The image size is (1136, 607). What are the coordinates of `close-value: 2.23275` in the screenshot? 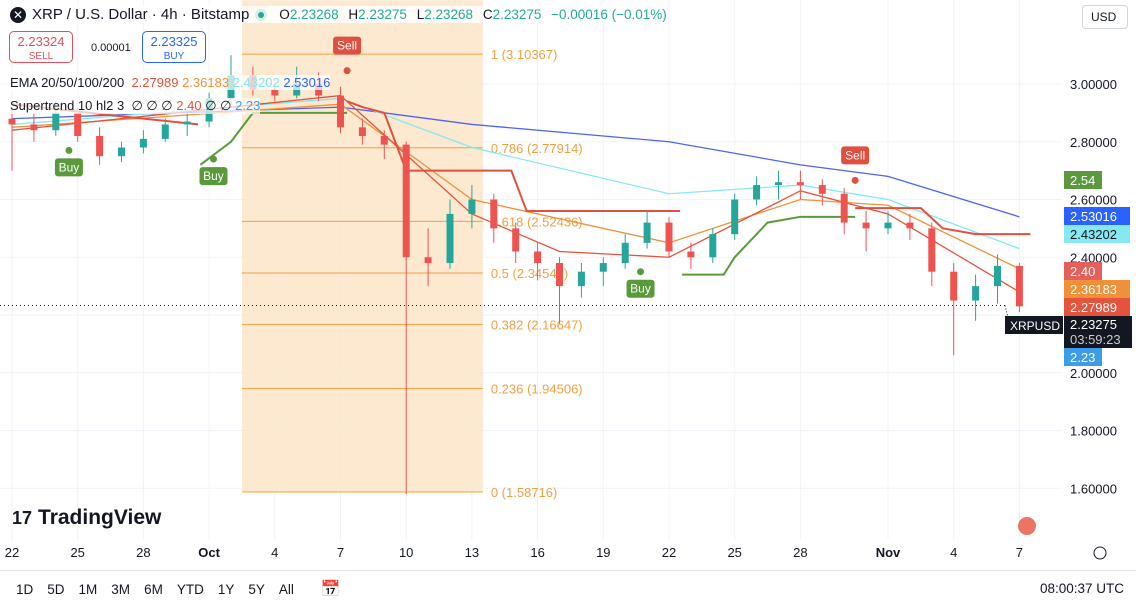 It's located at (517, 14).